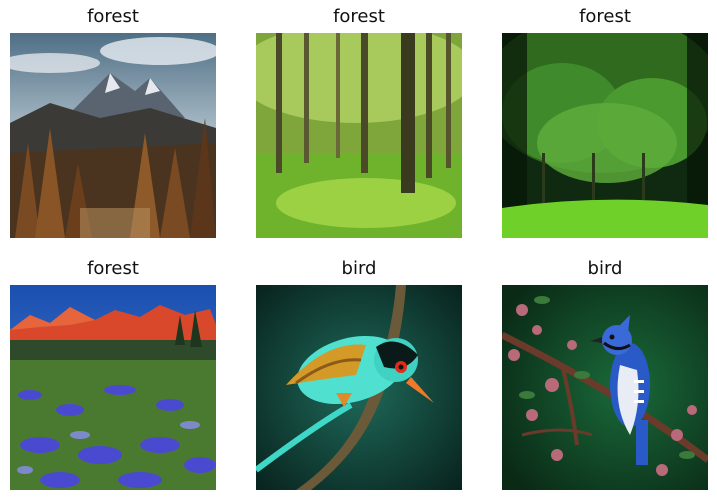 This screenshot has width=717, height=500. I want to click on turquoise-bird-image, so click(359, 387).